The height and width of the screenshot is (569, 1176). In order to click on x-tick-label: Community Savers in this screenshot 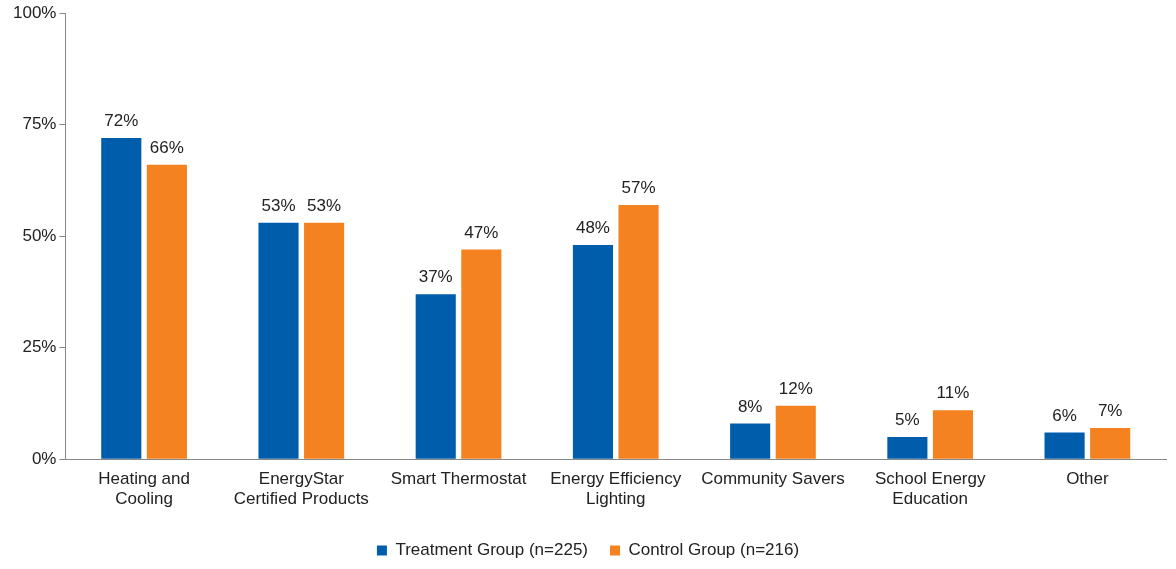, I will do `click(773, 479)`.